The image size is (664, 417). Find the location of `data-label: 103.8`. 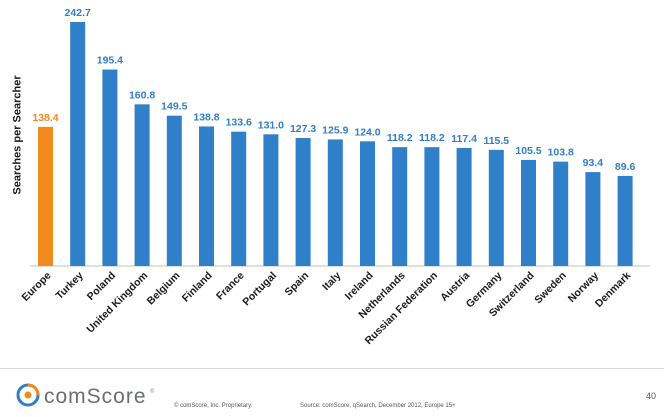

data-label: 103.8 is located at coordinates (561, 153).